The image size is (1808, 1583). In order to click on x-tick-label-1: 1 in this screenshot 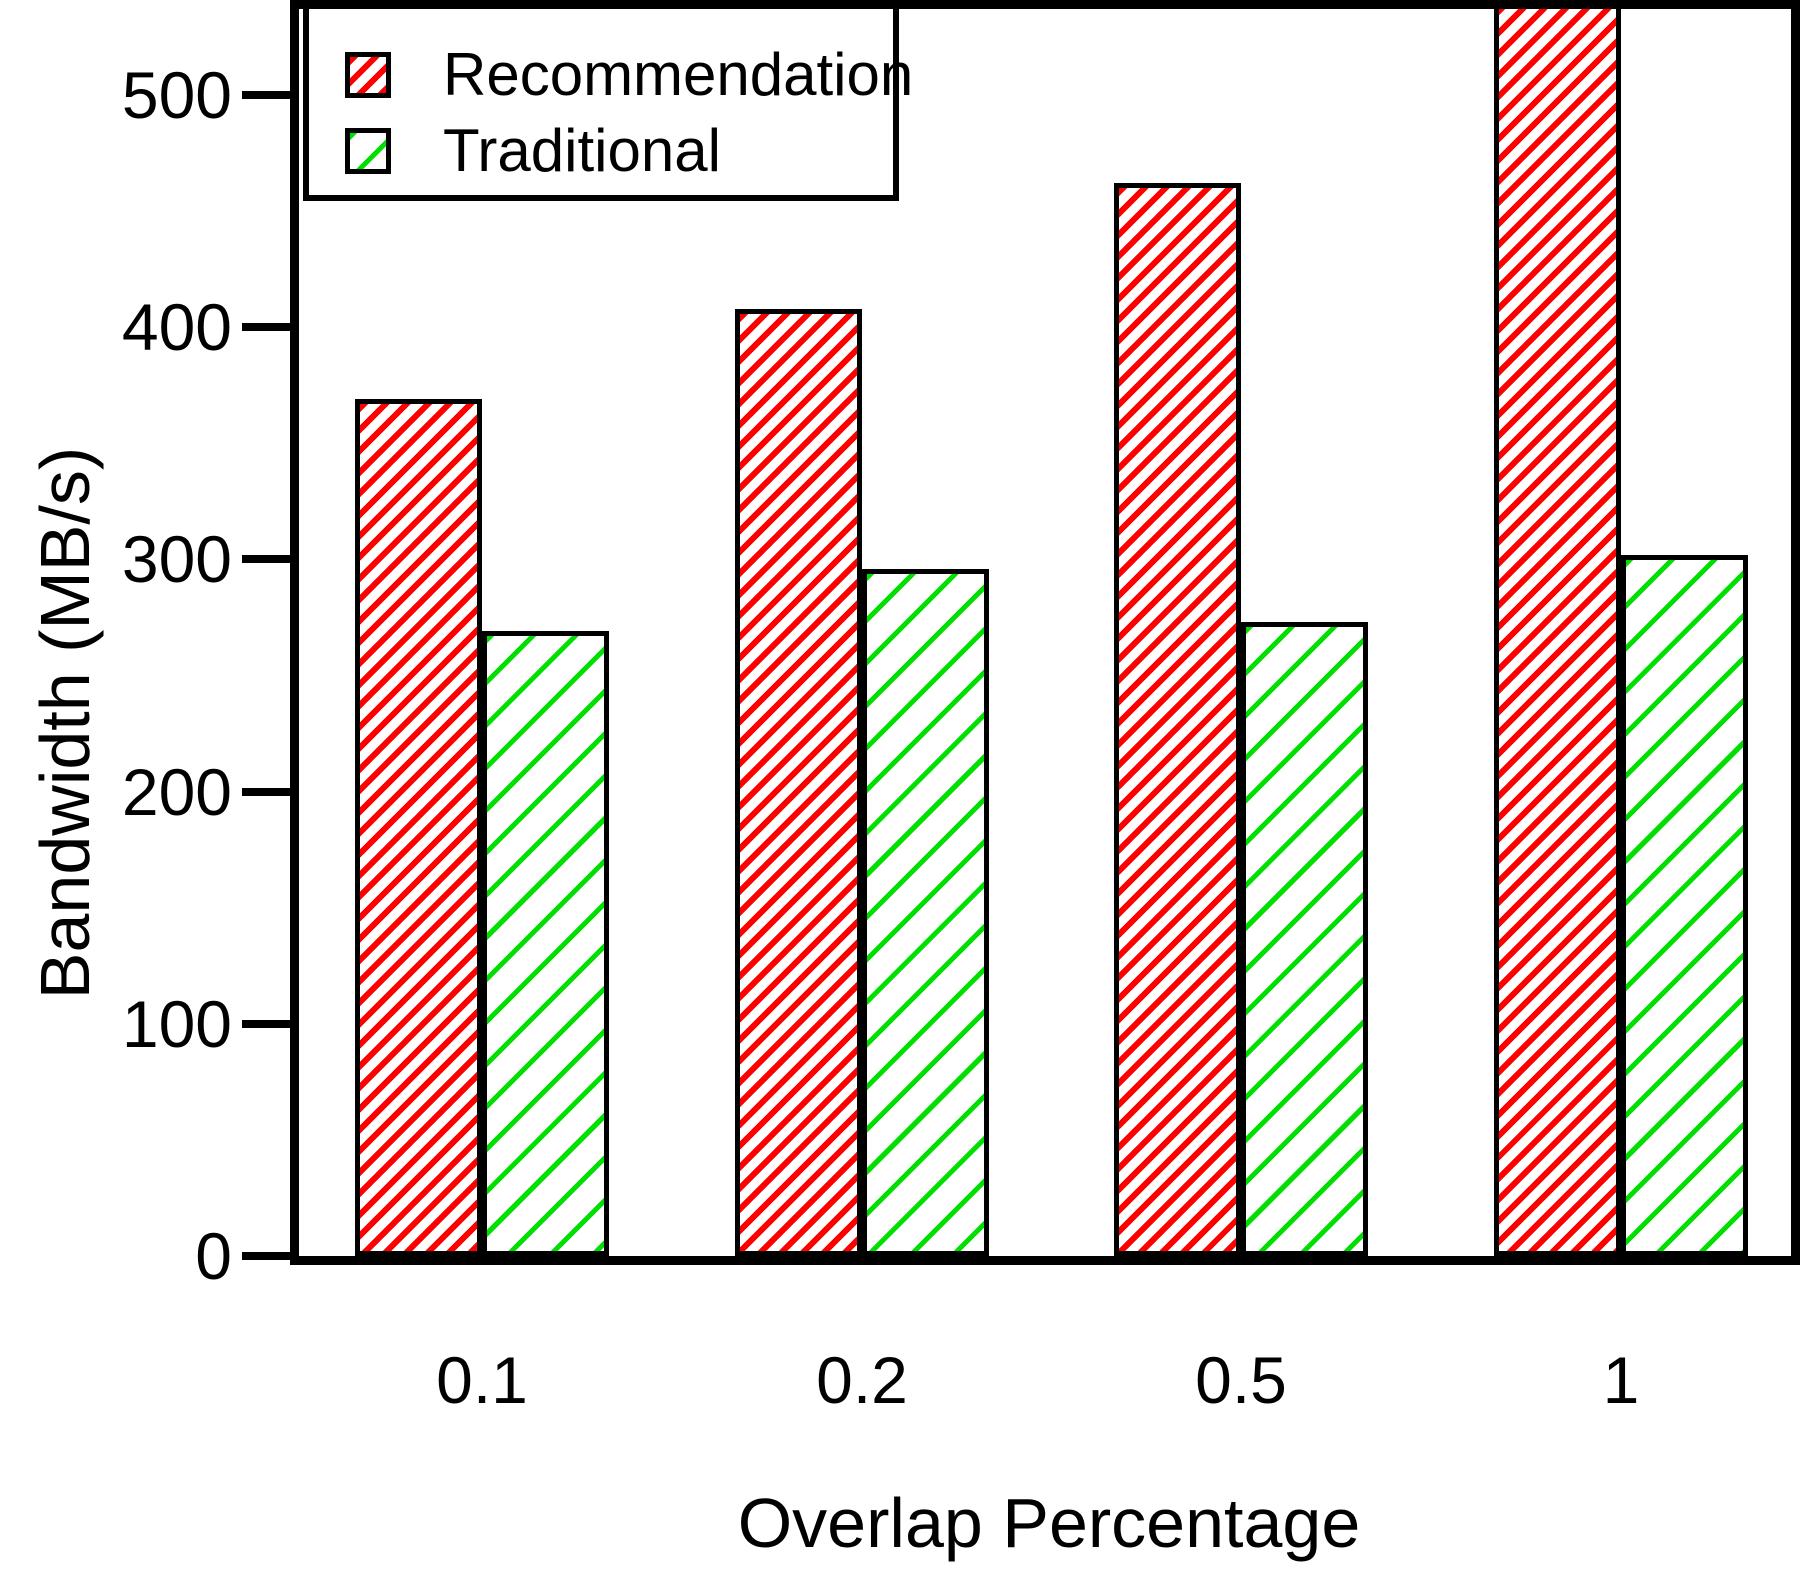, I will do `click(1621, 1380)`.